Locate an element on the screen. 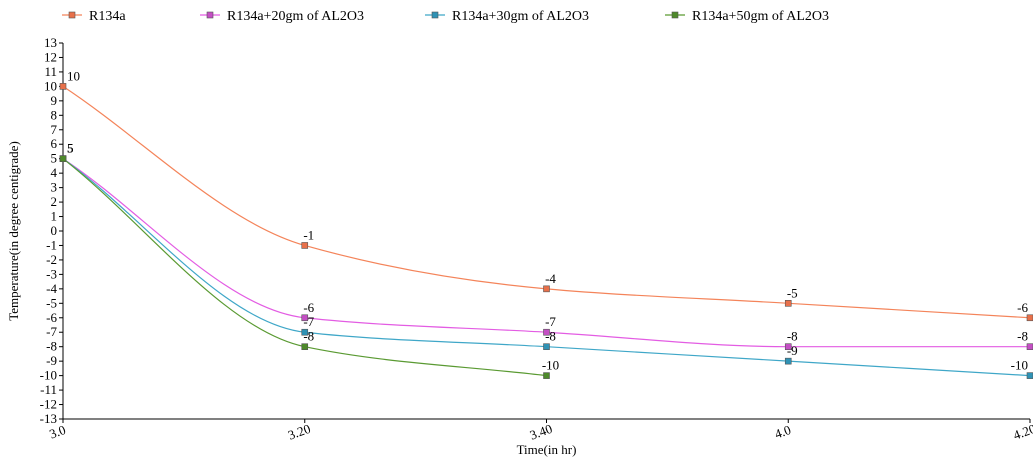 The height and width of the screenshot is (459, 1033). y-tick-label: -1 is located at coordinates (51, 244).